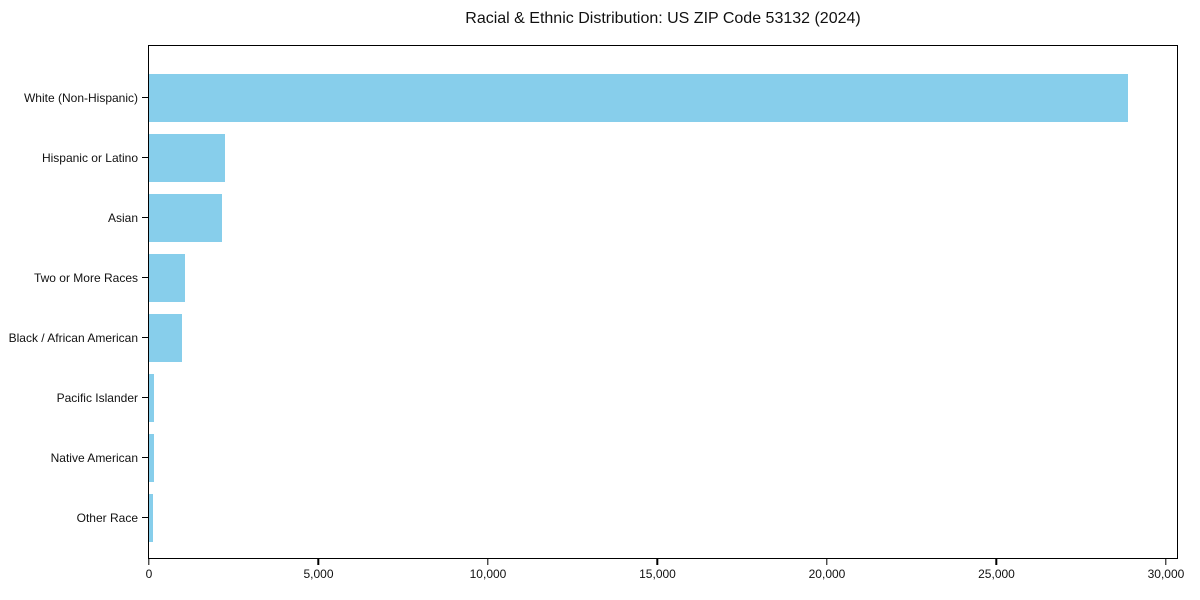 The width and height of the screenshot is (1200, 600). Describe the element at coordinates (1166, 574) in the screenshot. I see `x-axis-tick-label: 30,000` at that location.